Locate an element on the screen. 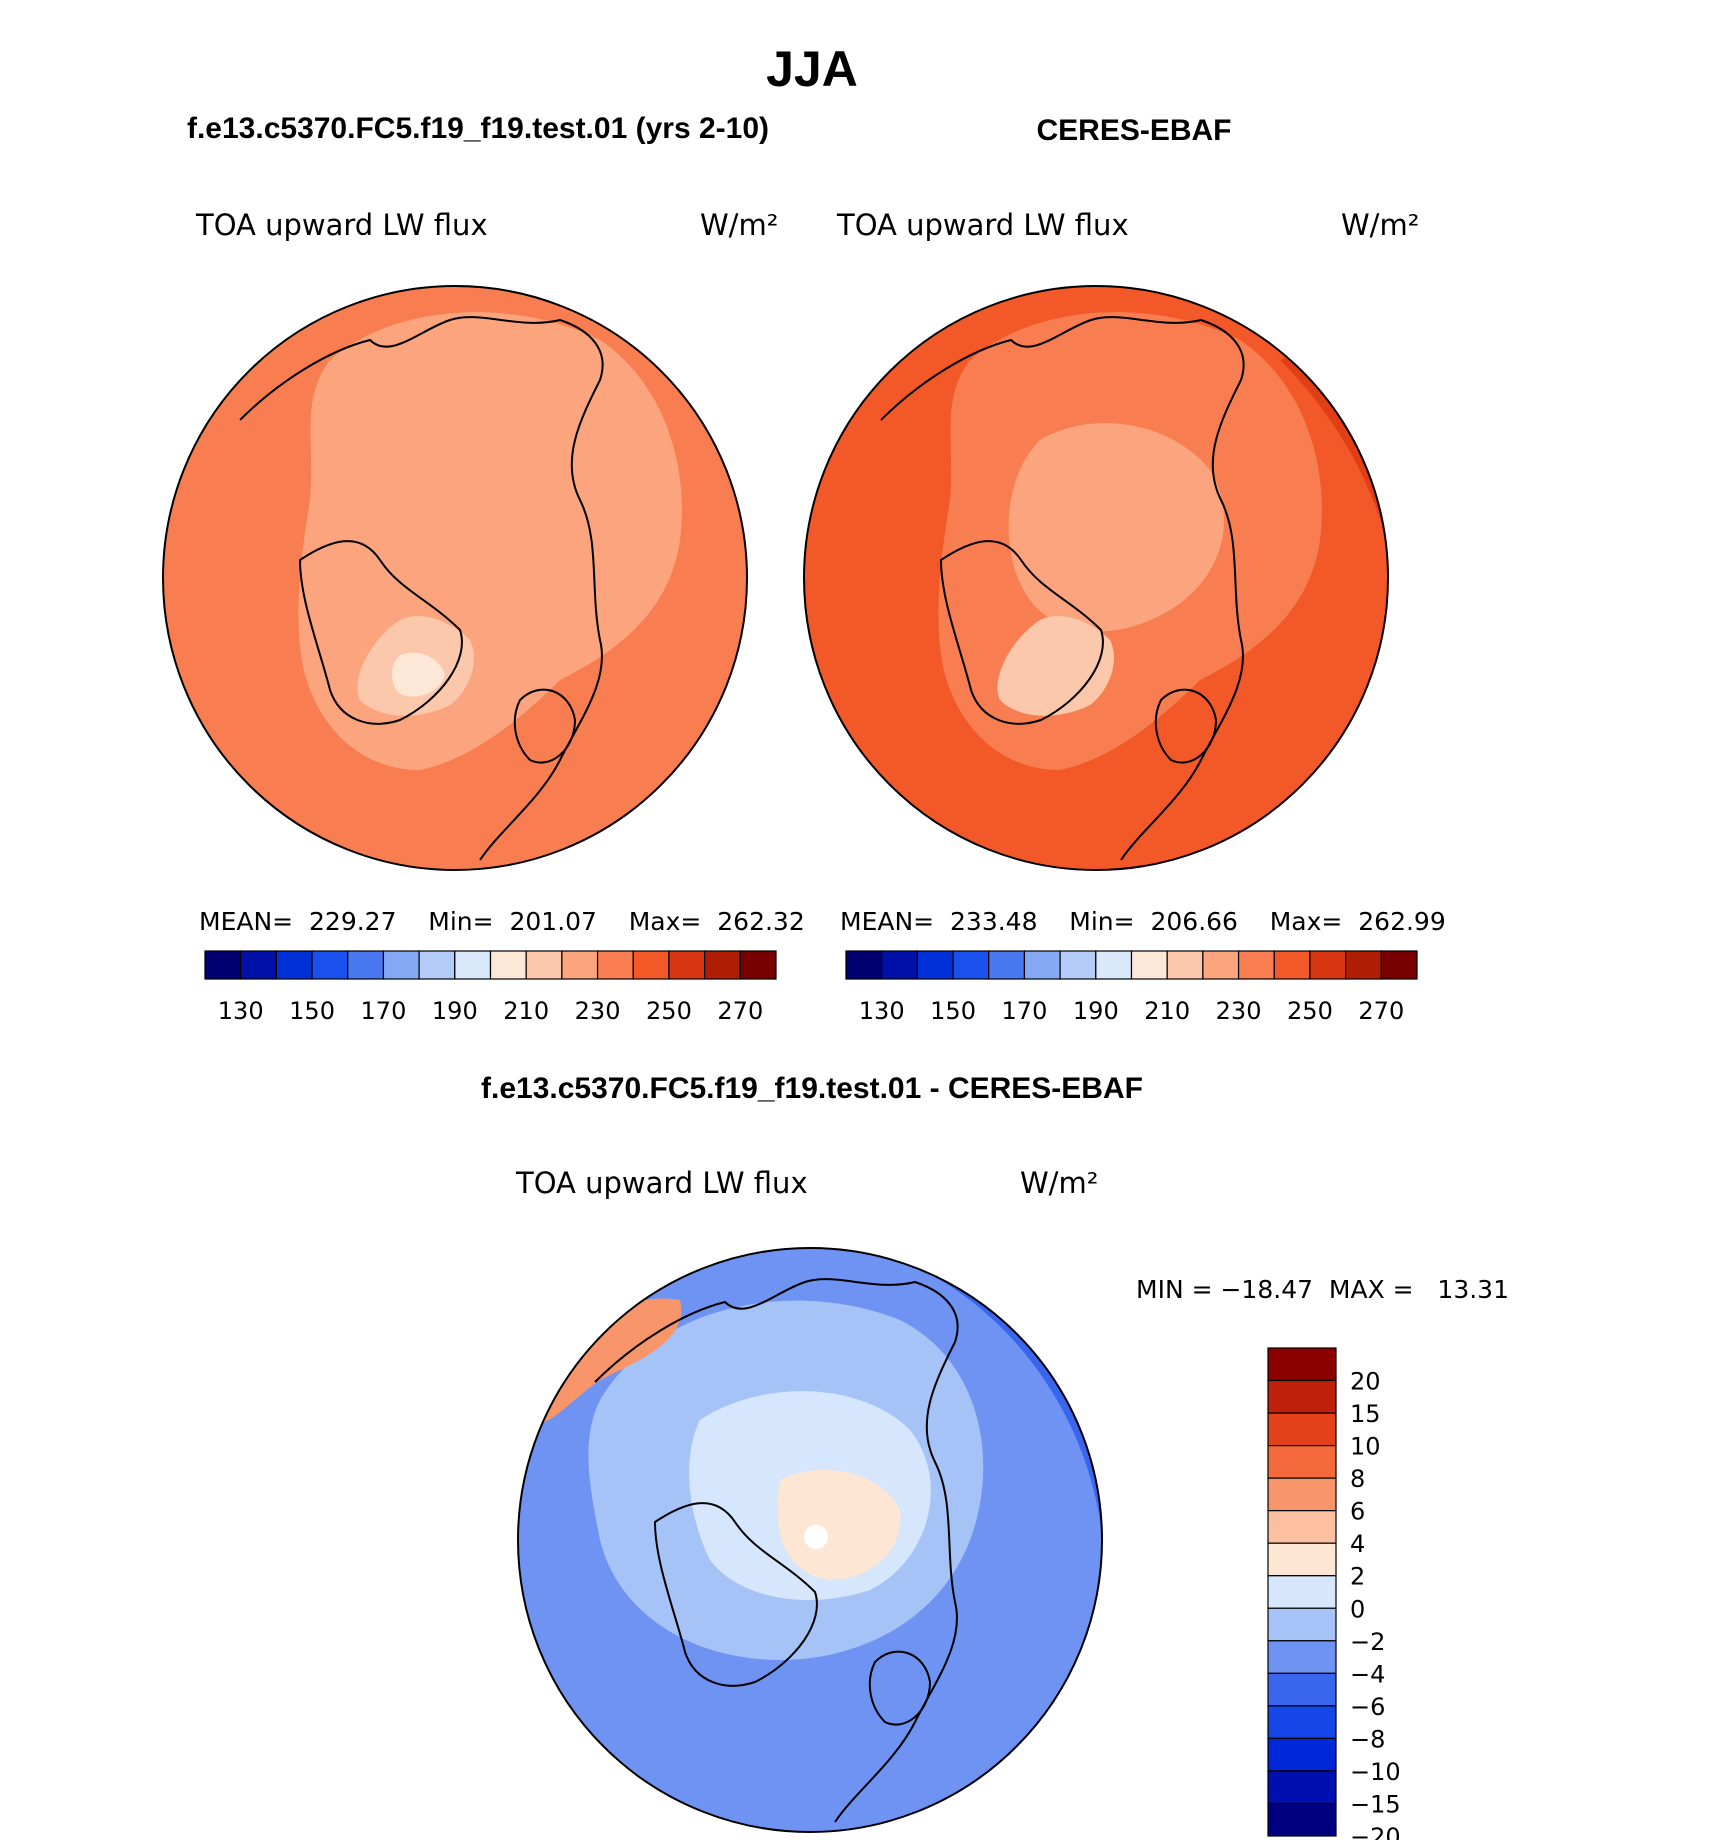  colorbar-tick-label: 6 is located at coordinates (1357, 1512).